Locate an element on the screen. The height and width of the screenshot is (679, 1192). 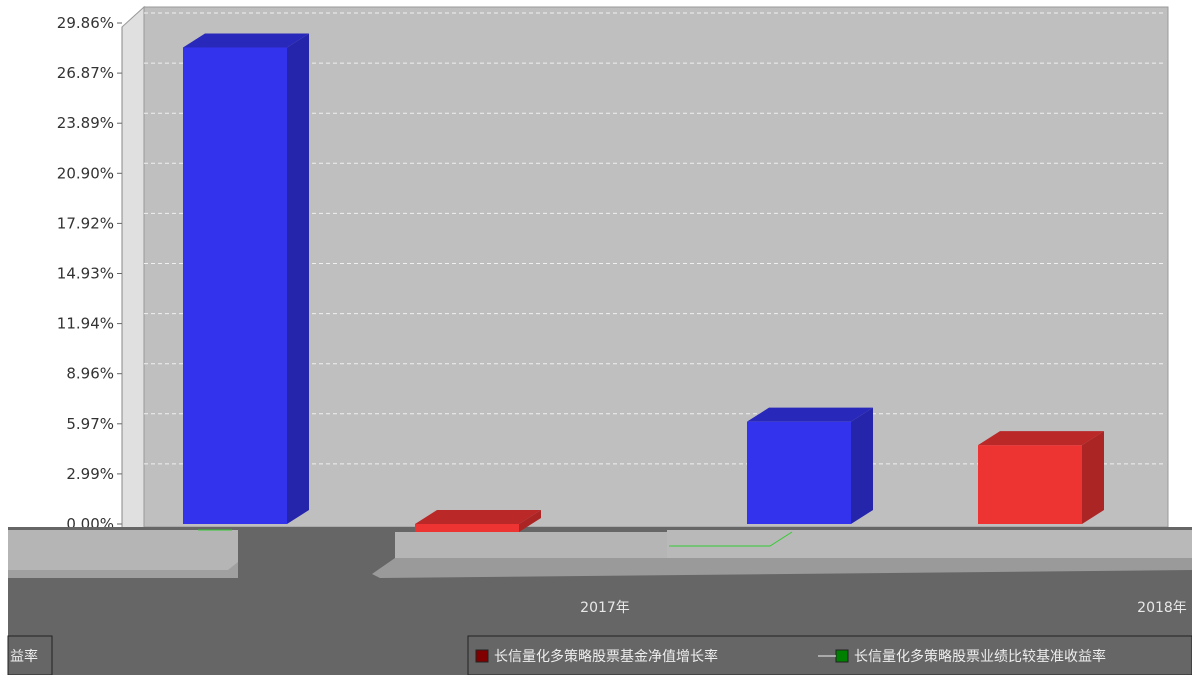
floor-strip-right is located at coordinates (929, 545).